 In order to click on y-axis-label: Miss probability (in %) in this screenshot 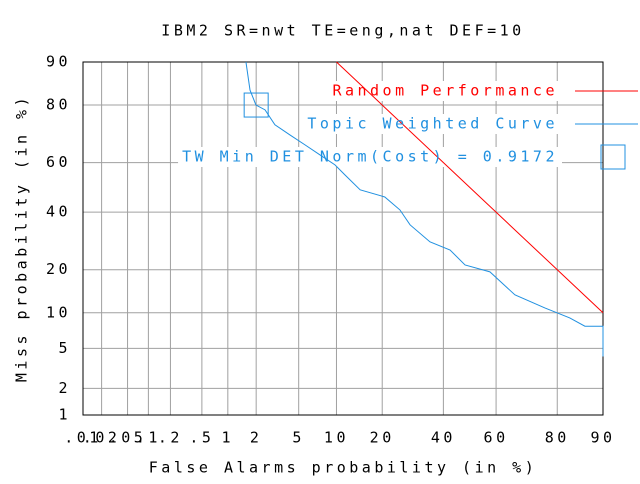, I will do `click(22, 238)`.